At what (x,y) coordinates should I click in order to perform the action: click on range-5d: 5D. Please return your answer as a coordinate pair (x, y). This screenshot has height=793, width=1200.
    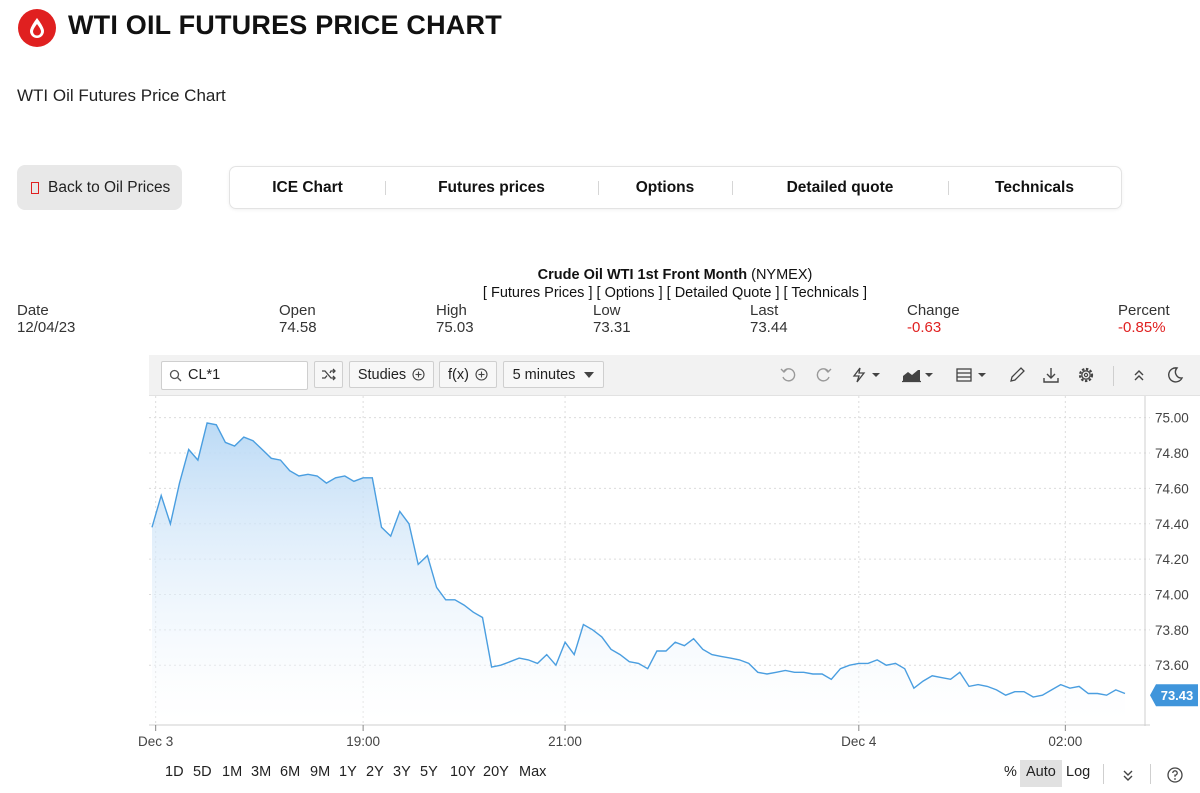
    Looking at the image, I should click on (202, 772).